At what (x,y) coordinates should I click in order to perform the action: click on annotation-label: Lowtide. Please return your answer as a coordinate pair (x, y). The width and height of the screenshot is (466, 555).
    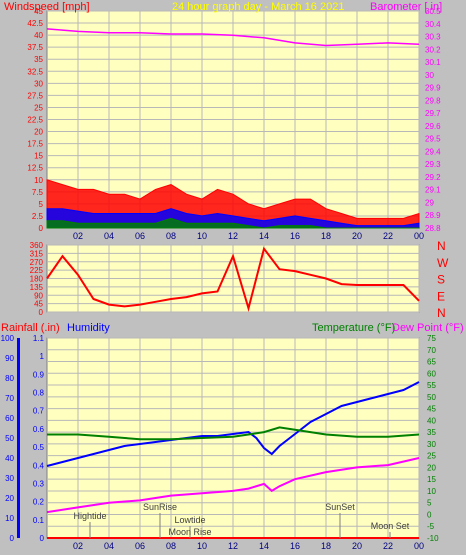
    Looking at the image, I should click on (189, 520).